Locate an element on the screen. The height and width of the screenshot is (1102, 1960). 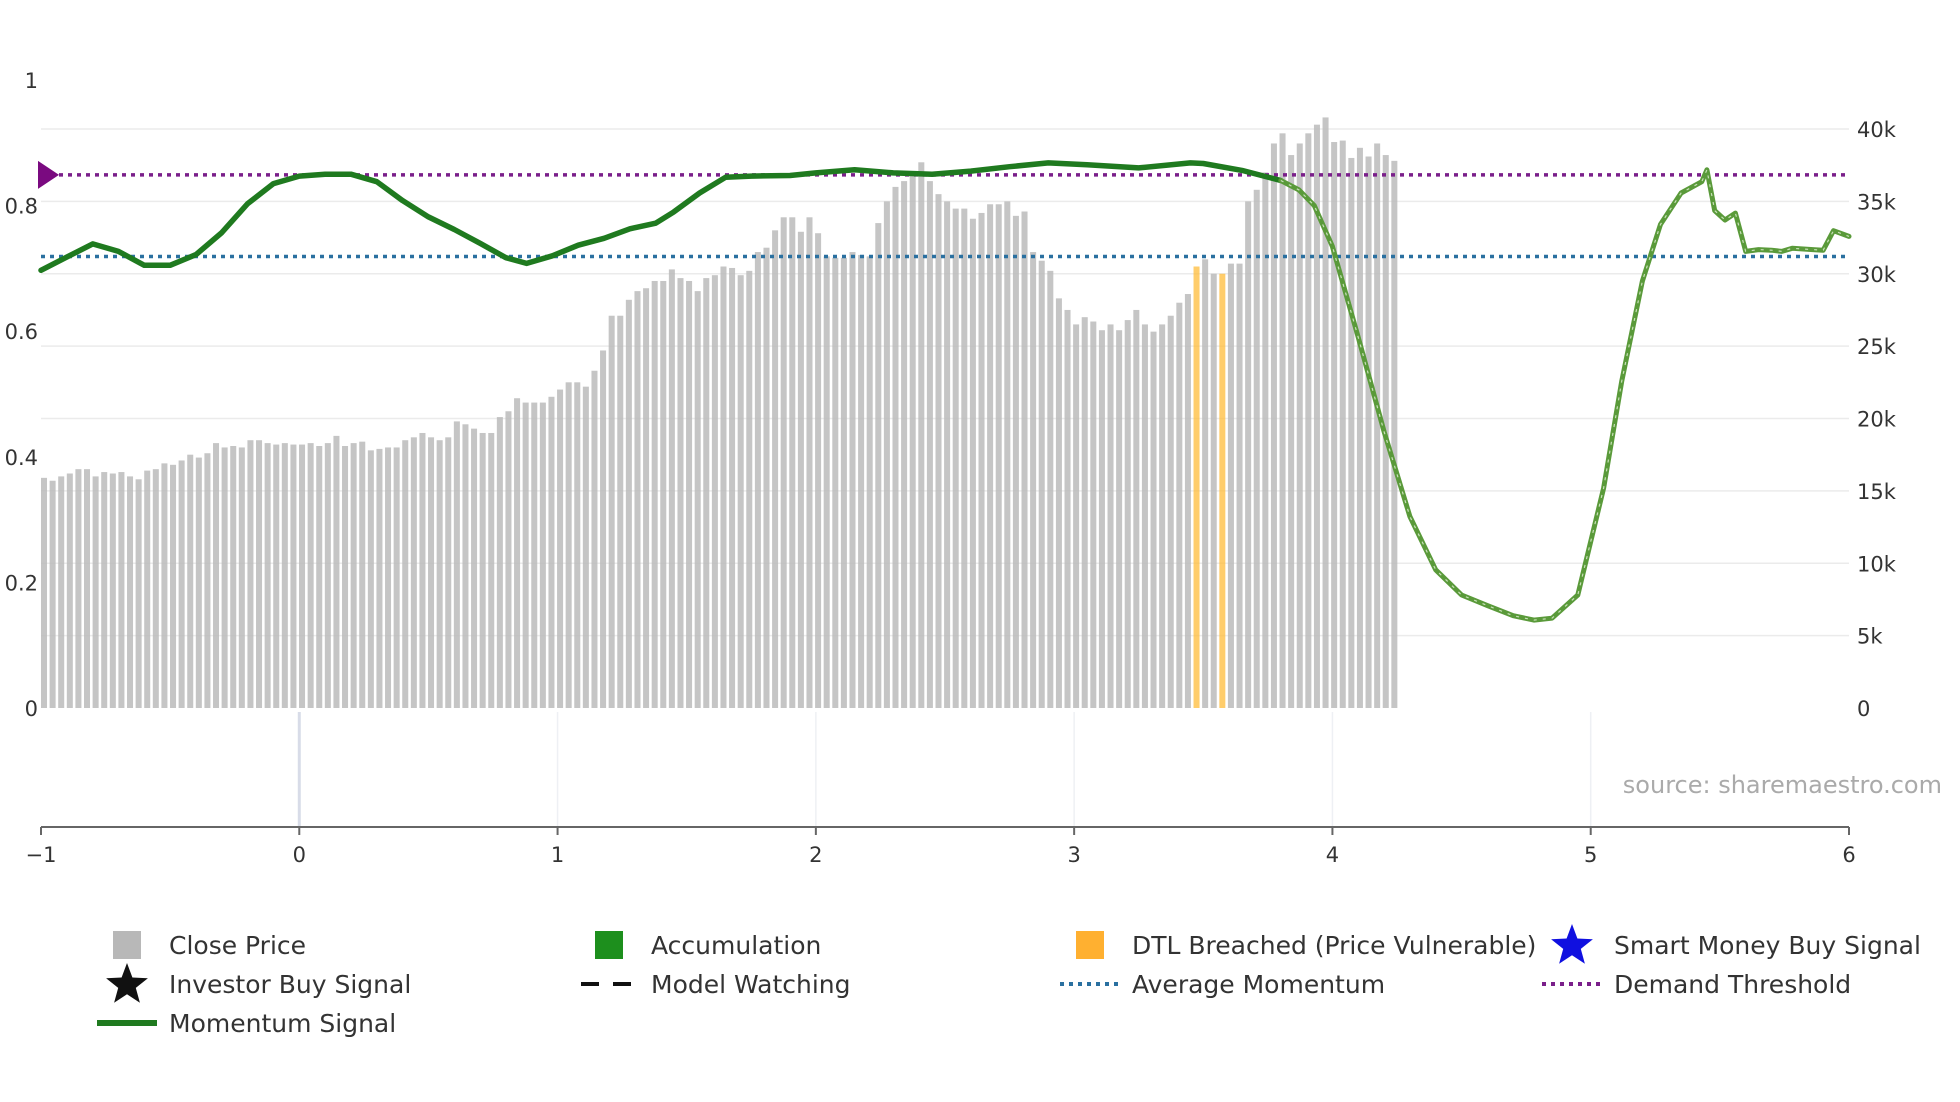
y-right-tick-label: 15k is located at coordinates (1877, 492).